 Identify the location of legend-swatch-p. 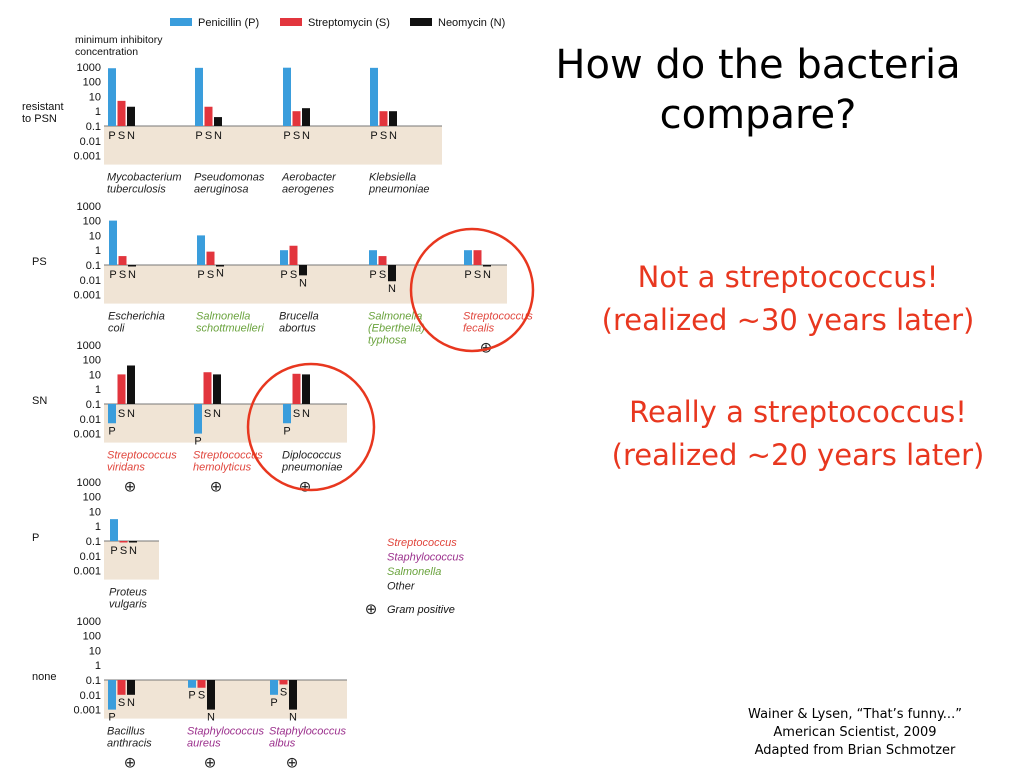
(181, 22).